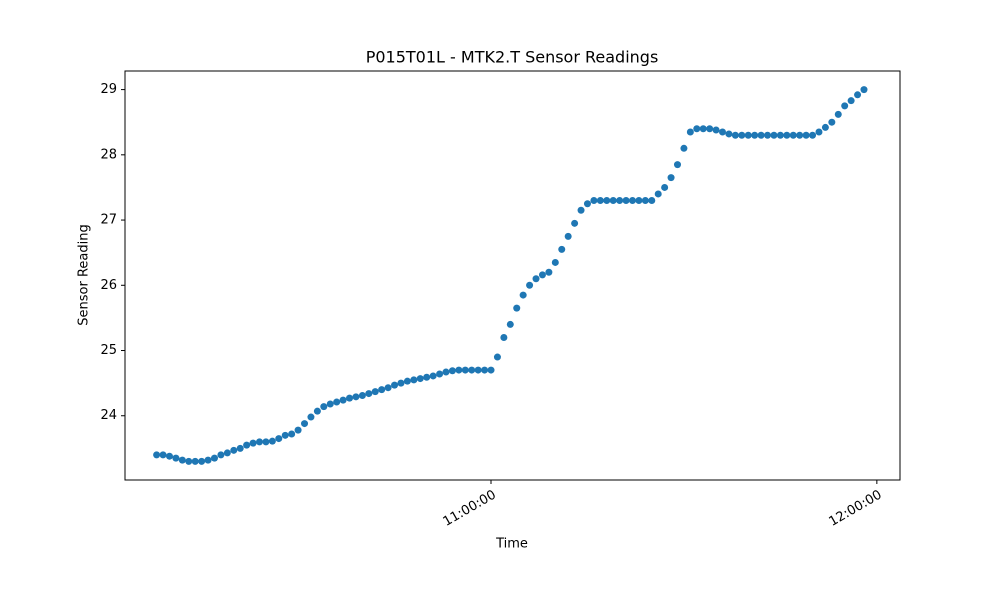 The height and width of the screenshot is (600, 1000). Describe the element at coordinates (84, 274) in the screenshot. I see `y-axis-label: Sensor Reading` at that location.